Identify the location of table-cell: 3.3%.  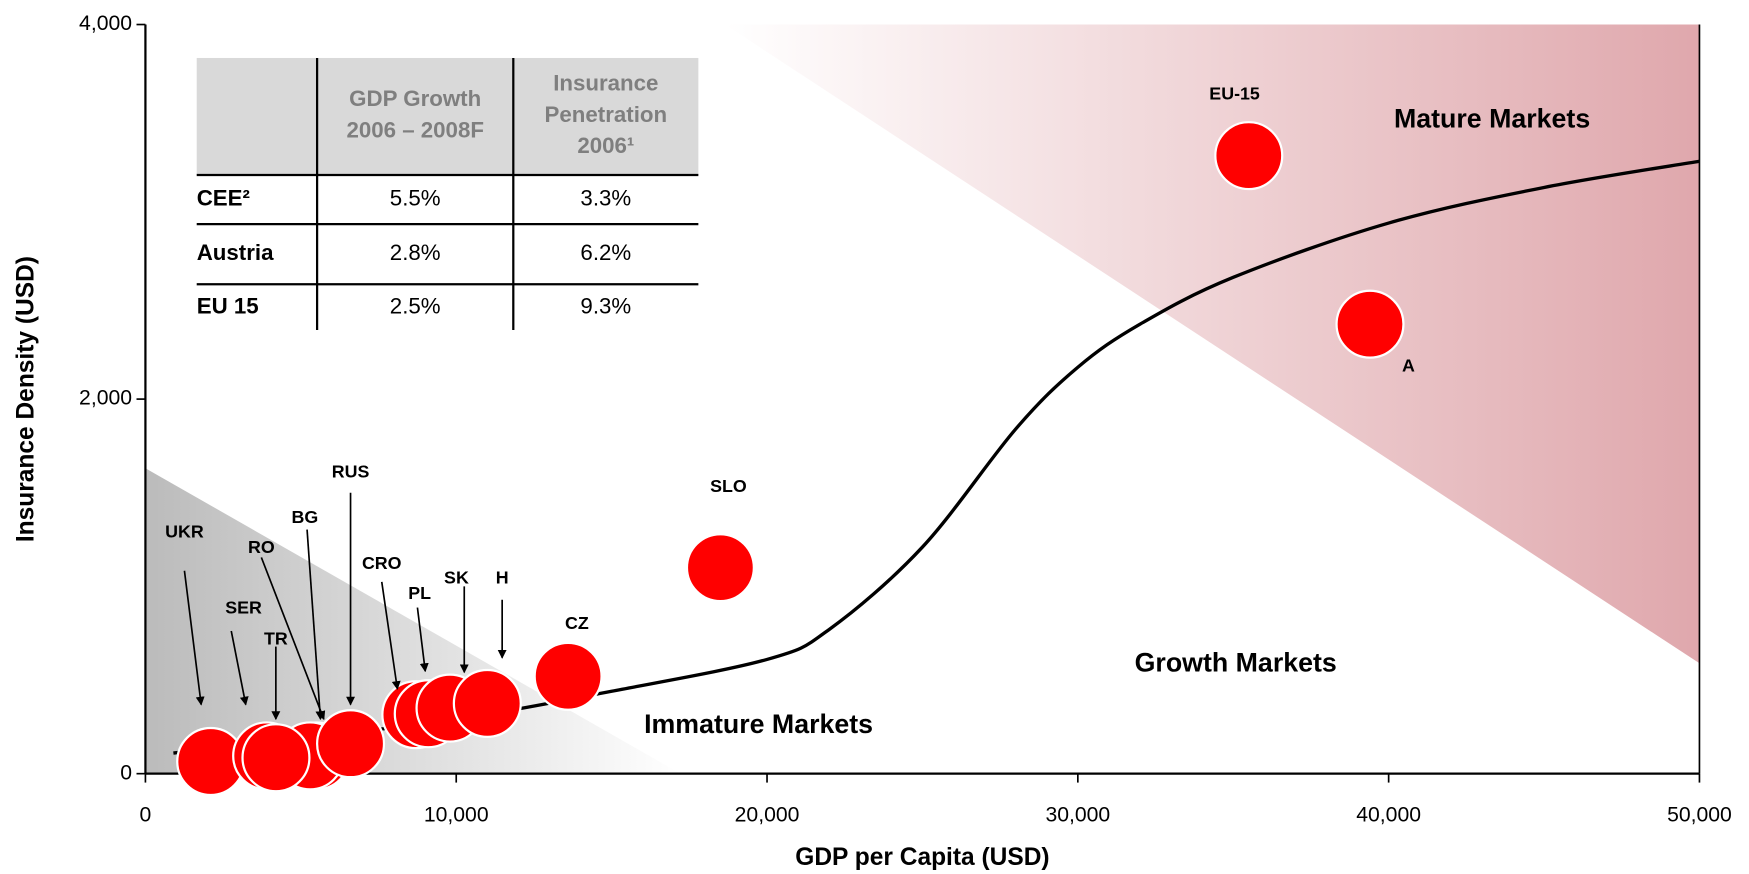
(605, 197).